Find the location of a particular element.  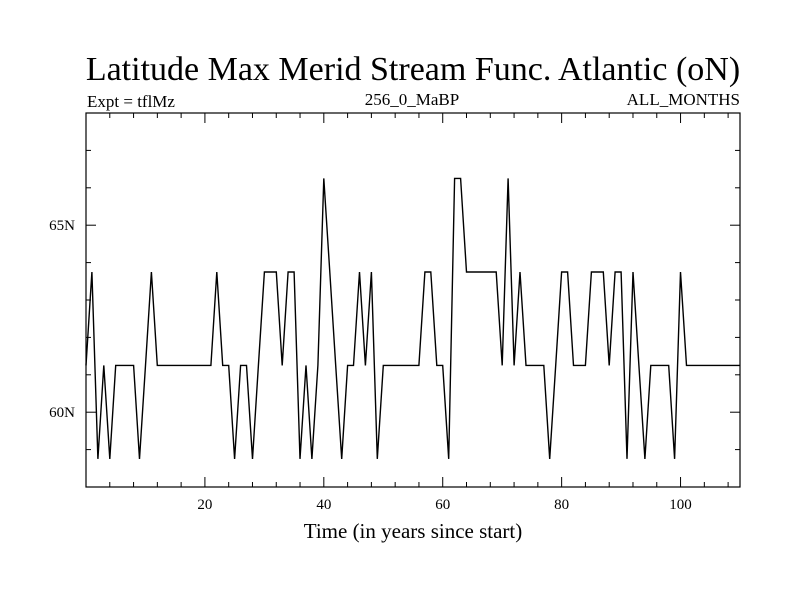

x-tick-label: 40 is located at coordinates (323, 505).